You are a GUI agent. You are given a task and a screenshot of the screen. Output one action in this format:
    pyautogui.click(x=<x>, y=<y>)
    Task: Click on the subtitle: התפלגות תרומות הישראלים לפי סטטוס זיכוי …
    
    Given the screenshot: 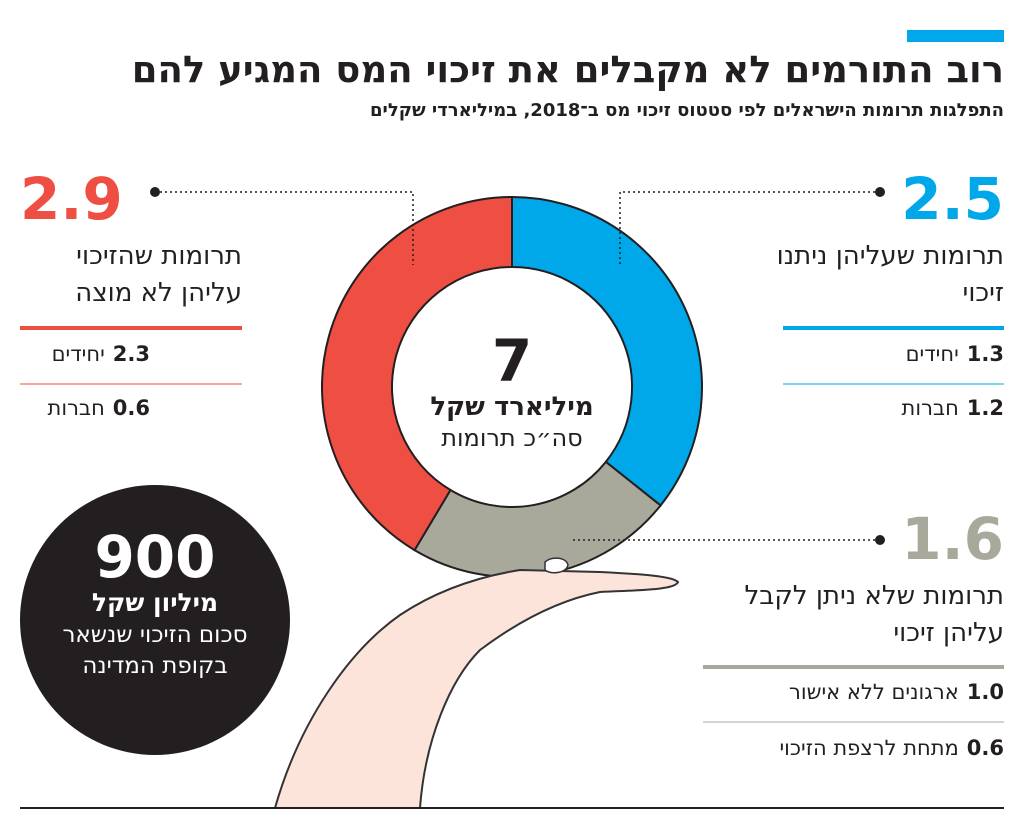 What is the action you would take?
    pyautogui.click(x=686, y=110)
    